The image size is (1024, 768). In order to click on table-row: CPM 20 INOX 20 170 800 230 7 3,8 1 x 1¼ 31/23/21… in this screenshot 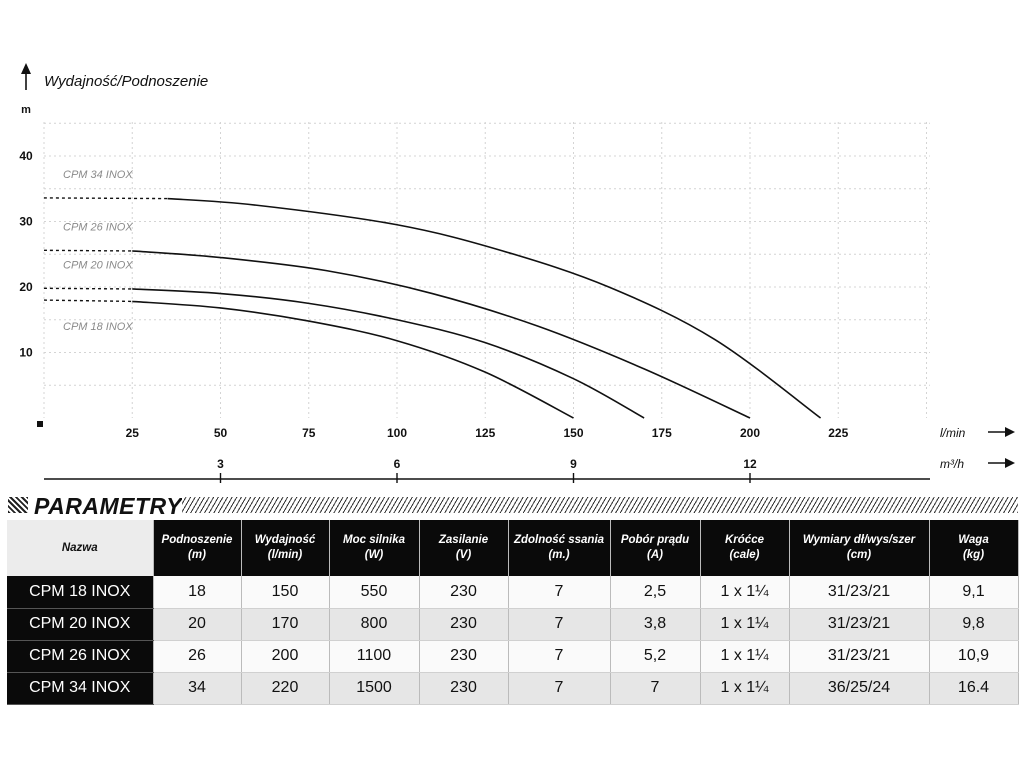, I will do `click(513, 624)`.